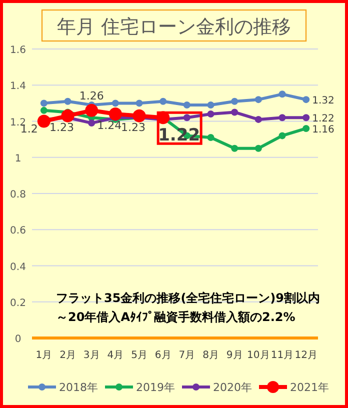 Image resolution: width=348 pixels, height=408 pixels. I want to click on chart-title: 年月 住宅ローン金利の推移, so click(174, 27).